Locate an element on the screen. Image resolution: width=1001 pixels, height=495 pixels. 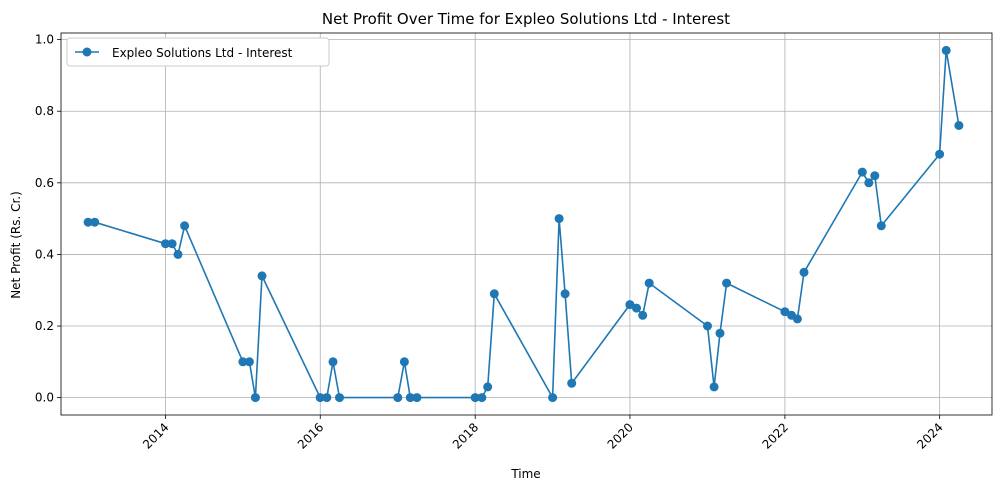
legend-box is located at coordinates (198, 52).